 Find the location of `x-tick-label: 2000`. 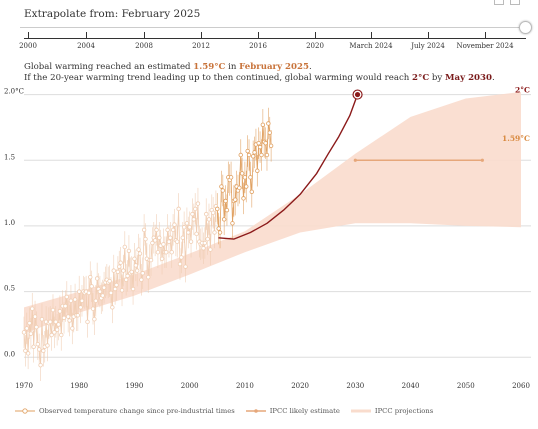

x-tick-label: 2000 is located at coordinates (190, 386).